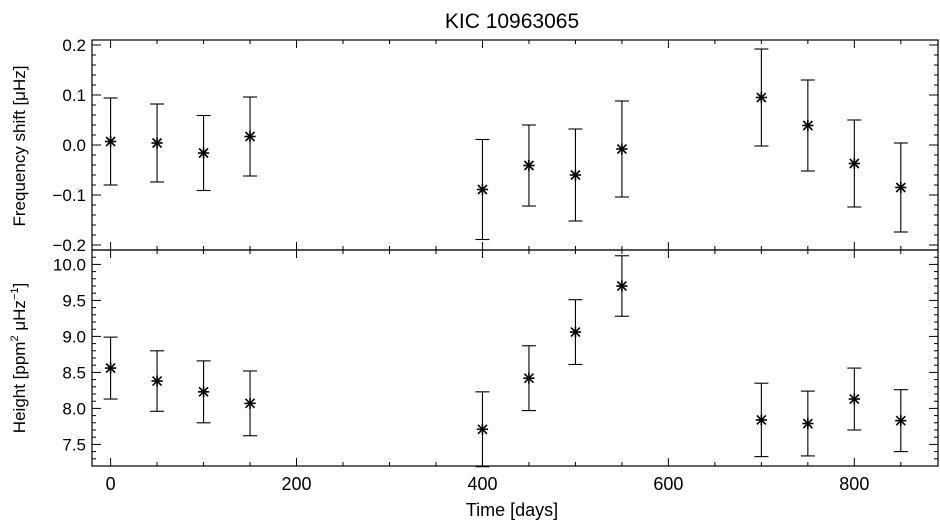  What do you see at coordinates (74, 95) in the screenshot?
I see `freq-y-tick-label: 0.1` at bounding box center [74, 95].